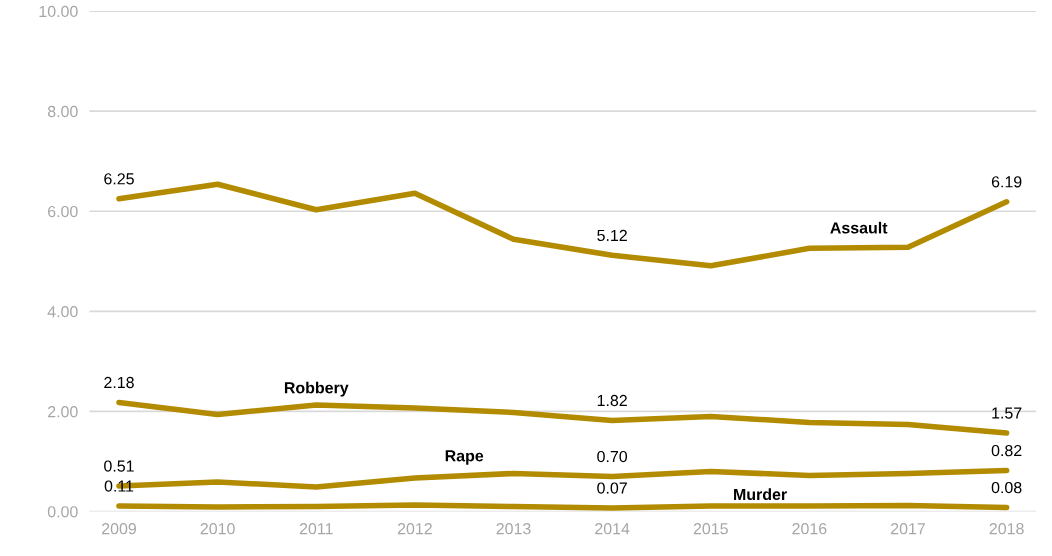 The image size is (1052, 556). Describe the element at coordinates (119, 529) in the screenshot. I see `x-tick-label: 2009` at that location.